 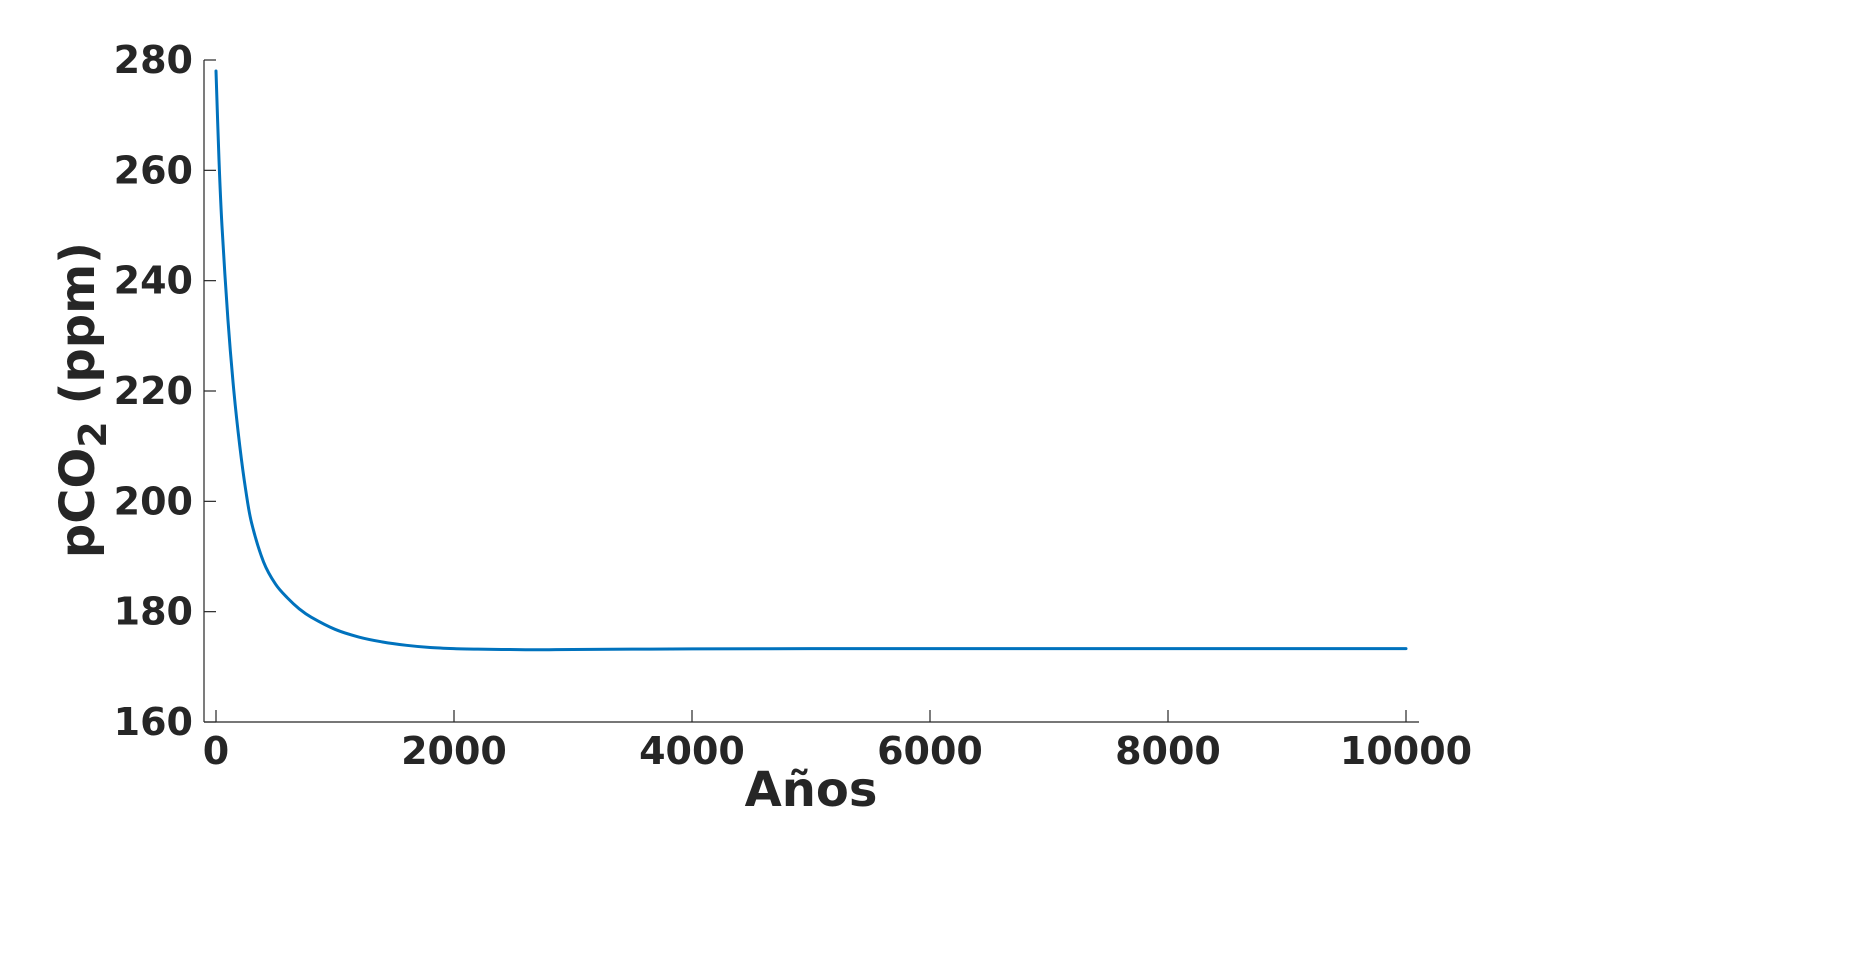 I want to click on y-ticks: 160 180 200 220 240 260 280, so click(x=165, y=391).